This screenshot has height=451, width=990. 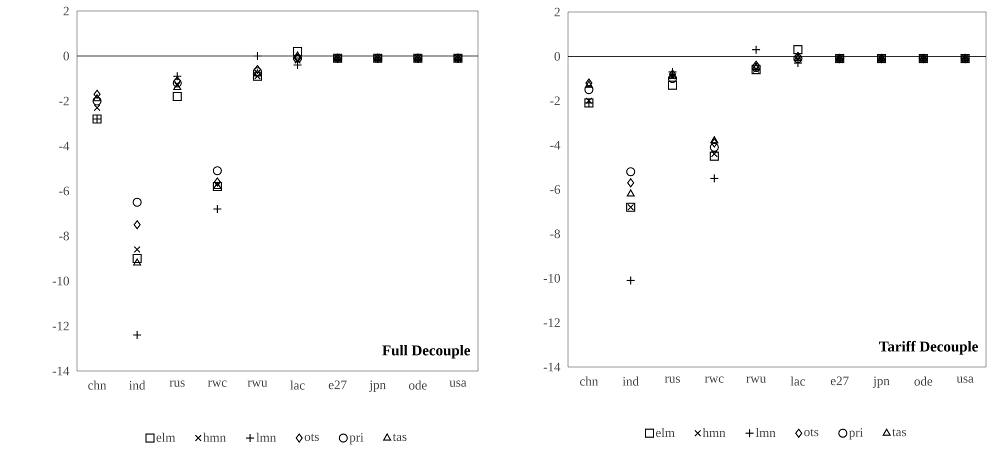 I want to click on annotation: Full Decouple, so click(x=426, y=351).